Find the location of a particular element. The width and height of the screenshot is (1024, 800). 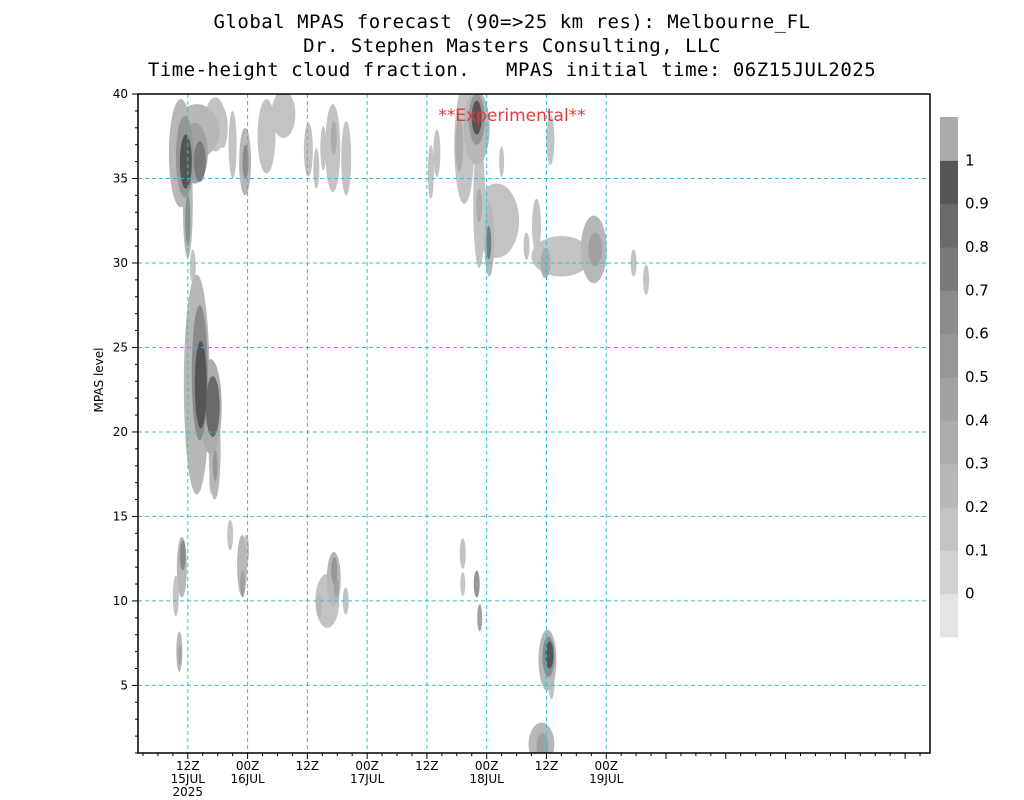

y-tick-label: 35 is located at coordinates (120, 178).